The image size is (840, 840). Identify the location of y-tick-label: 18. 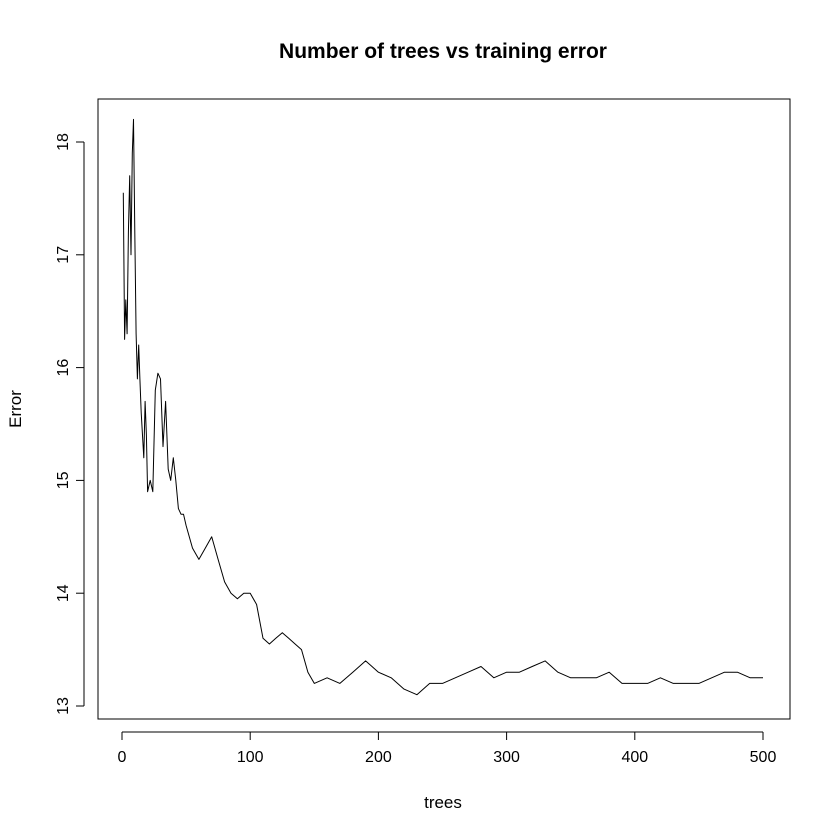
(63, 142).